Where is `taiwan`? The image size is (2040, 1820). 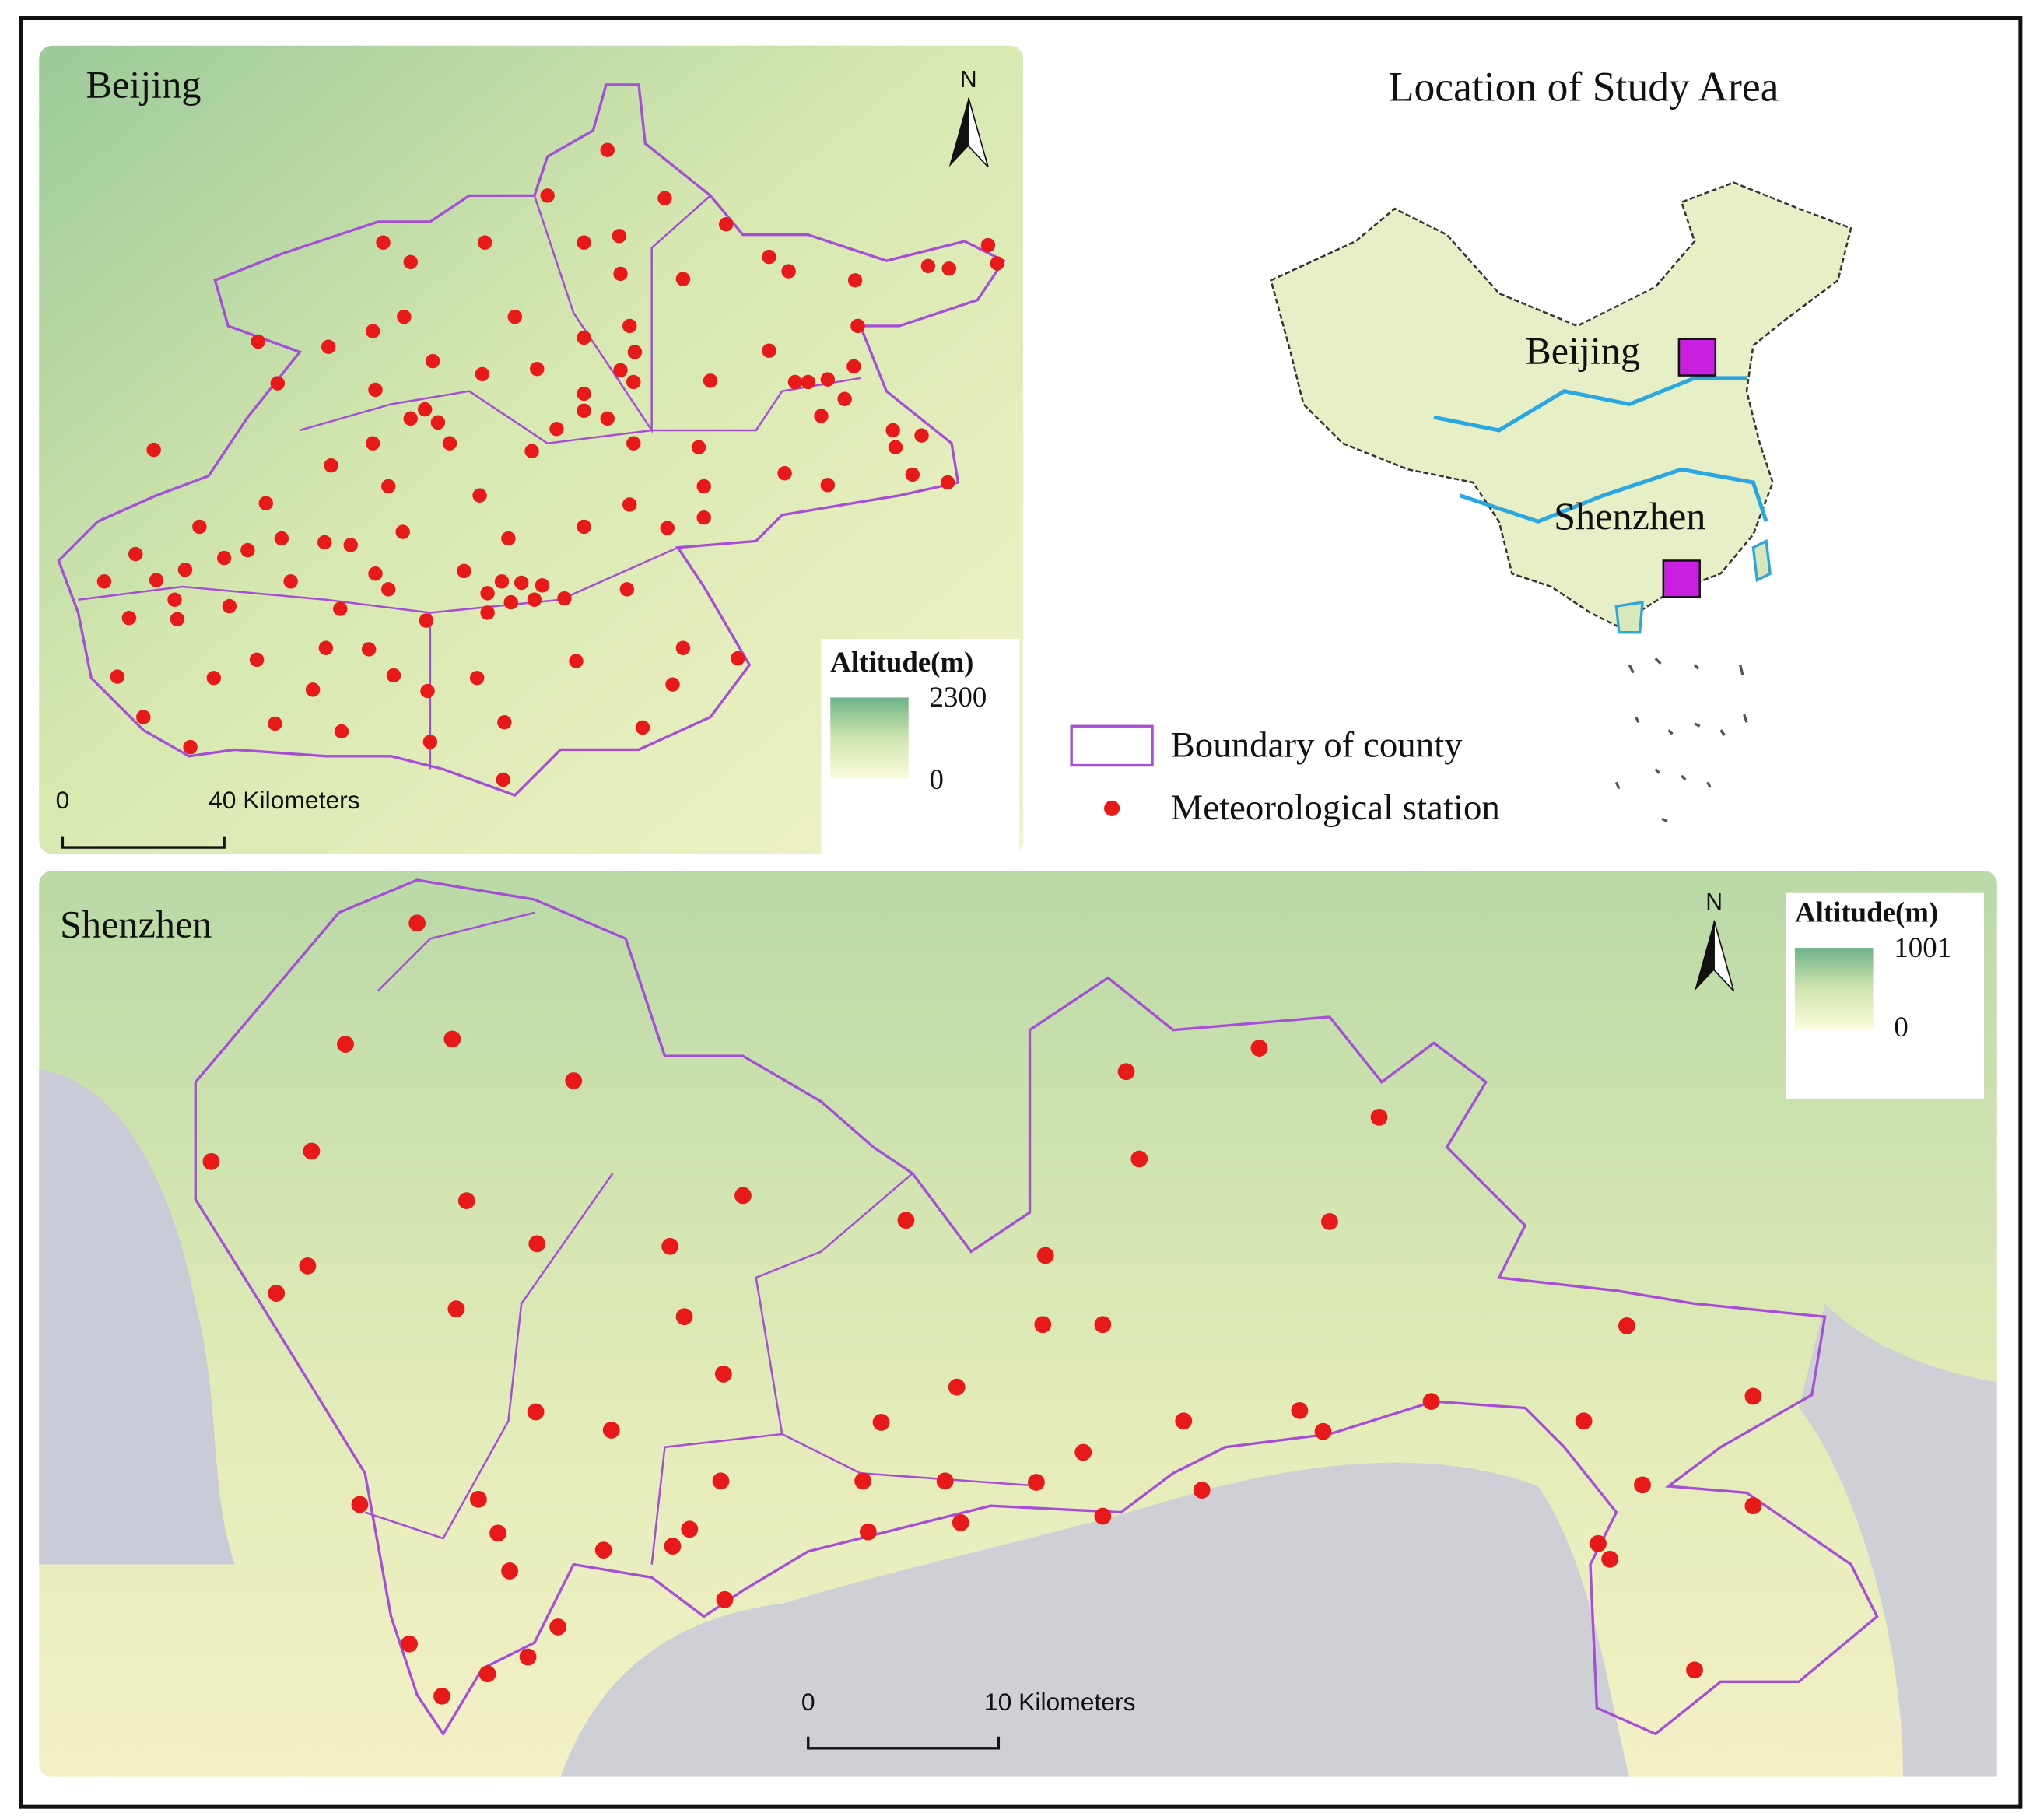
taiwan is located at coordinates (1762, 560).